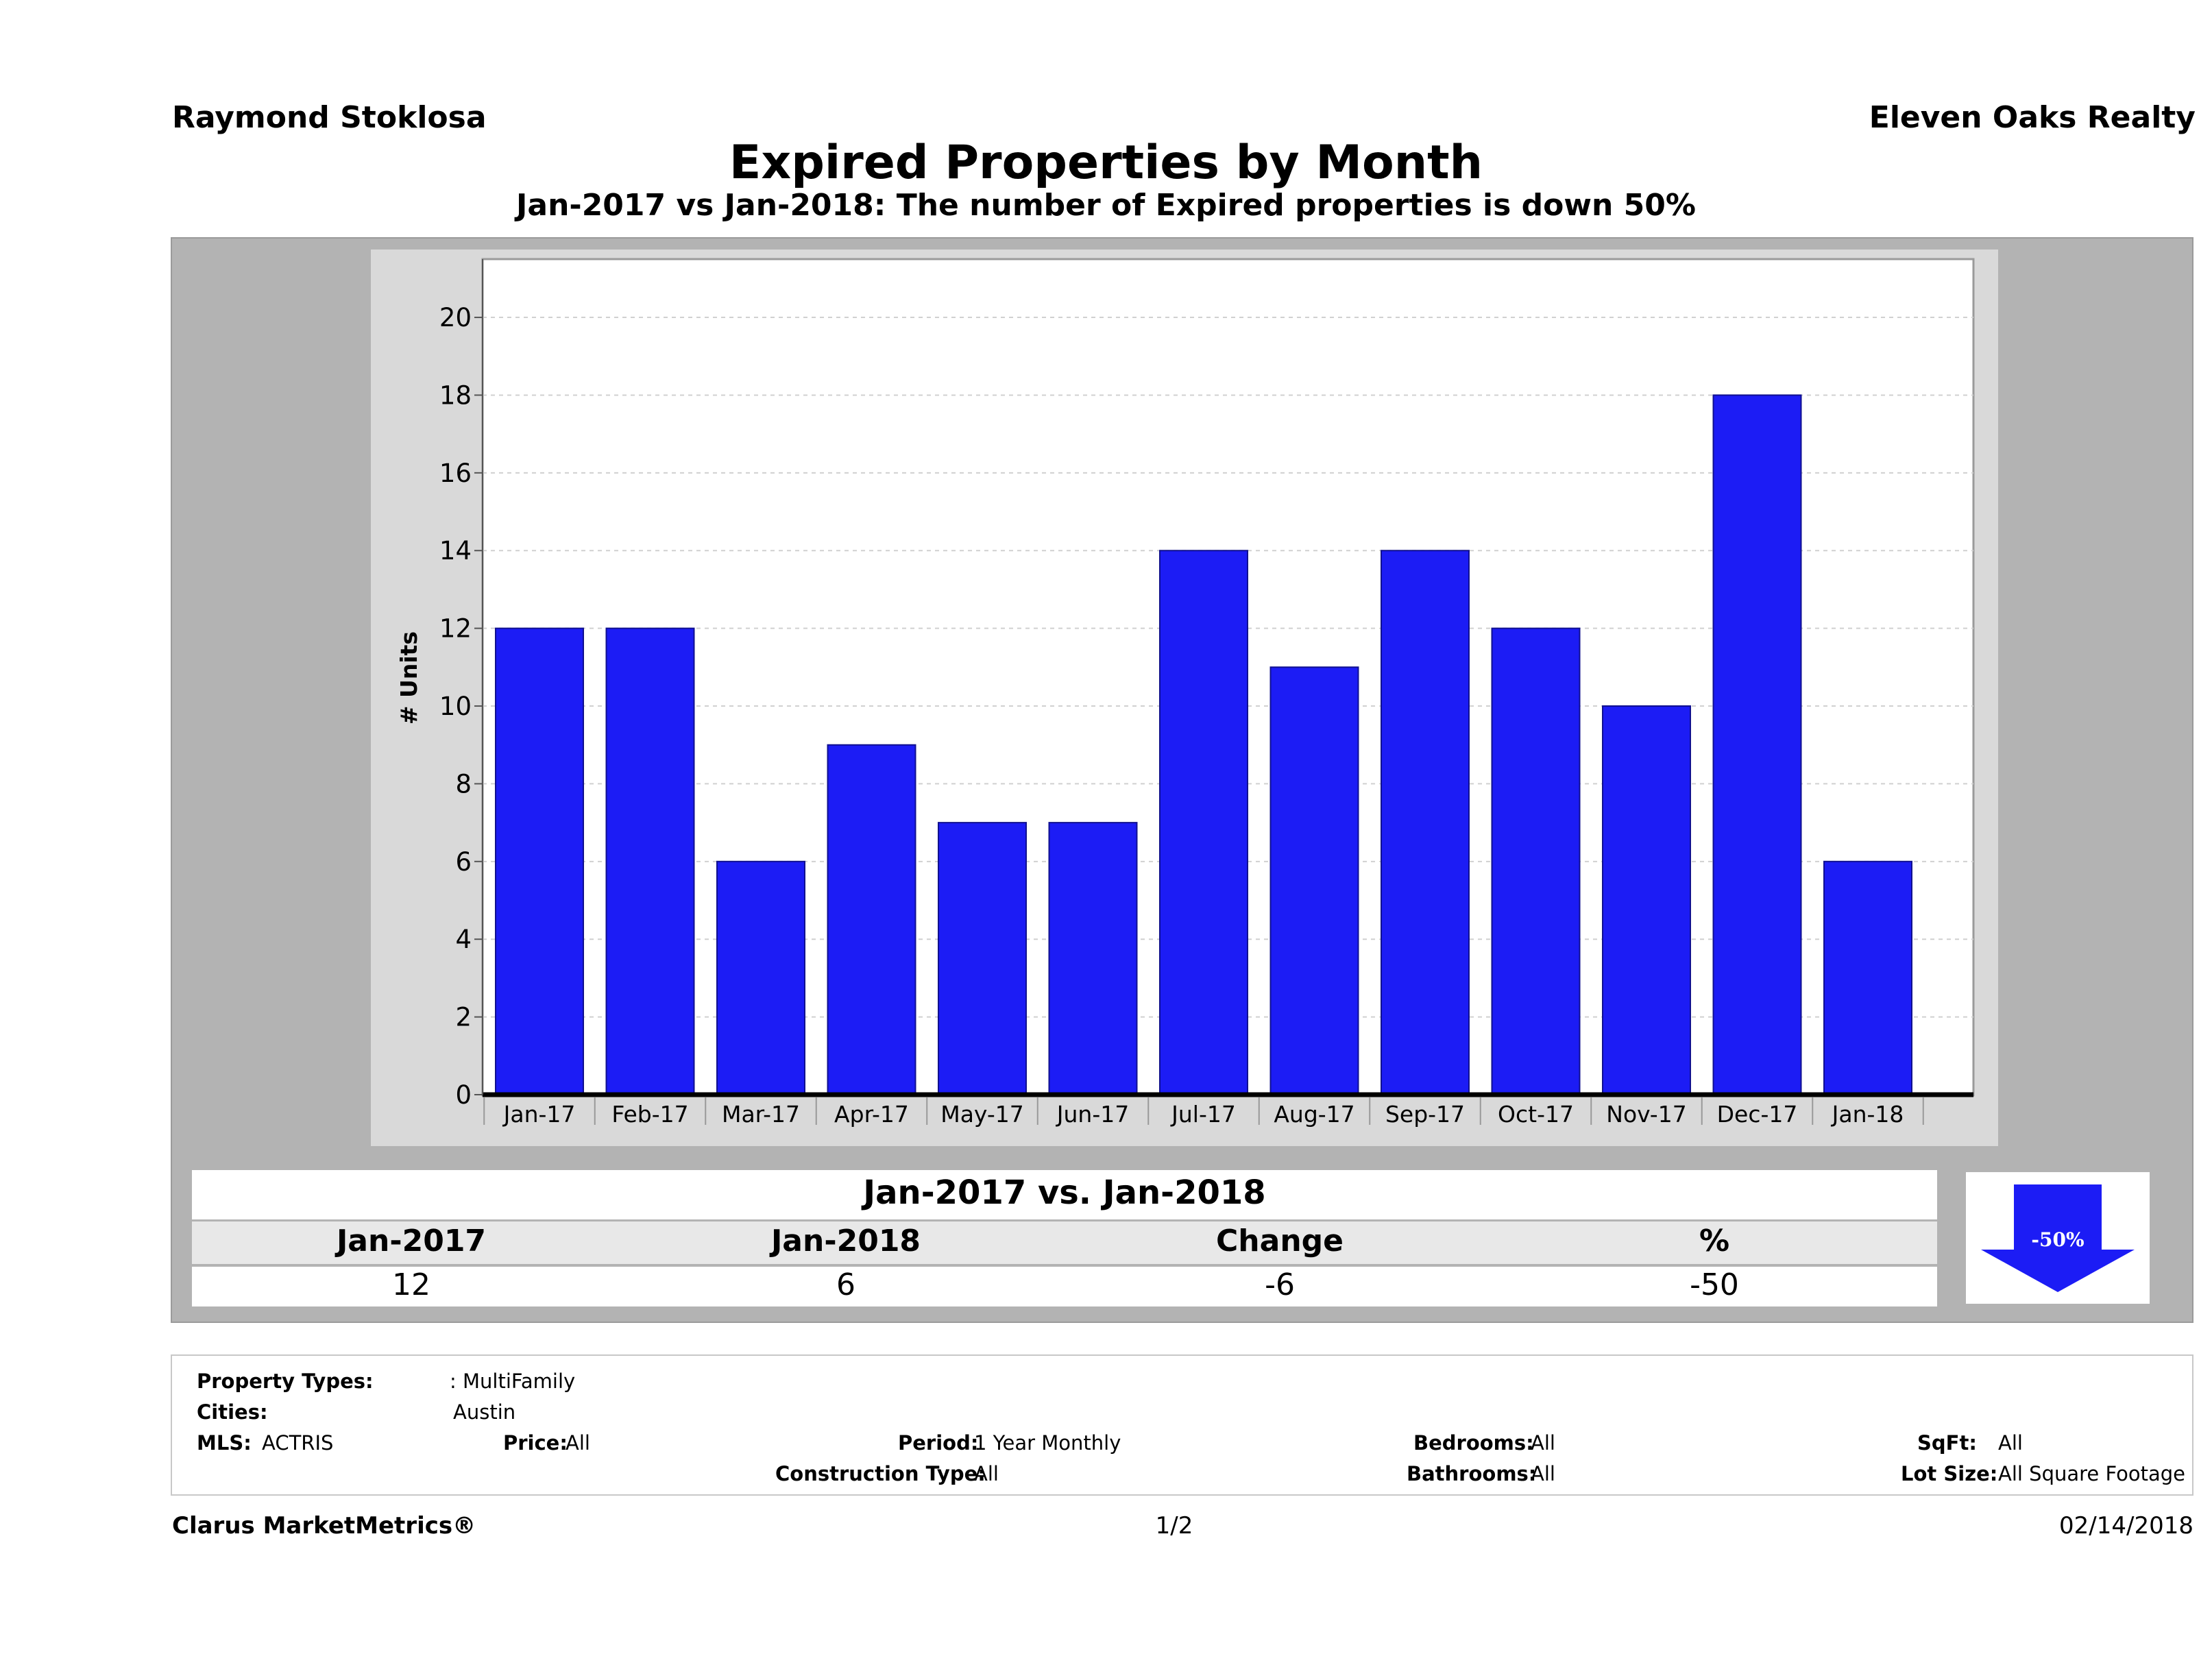  What do you see at coordinates (285, 1381) in the screenshot?
I see `property-types-label: Property Types:` at bounding box center [285, 1381].